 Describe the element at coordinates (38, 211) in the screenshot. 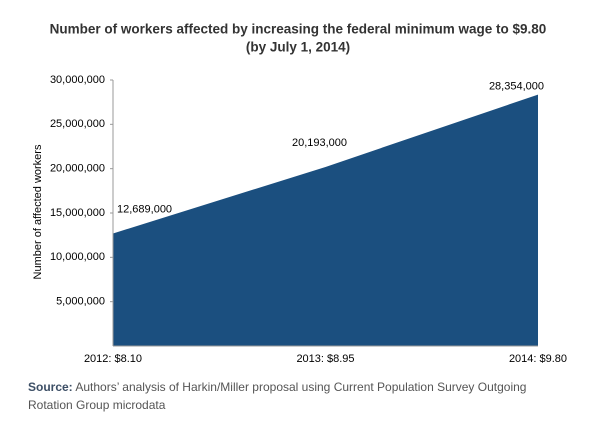

I see `y-axis-title: Number of affected workers` at that location.